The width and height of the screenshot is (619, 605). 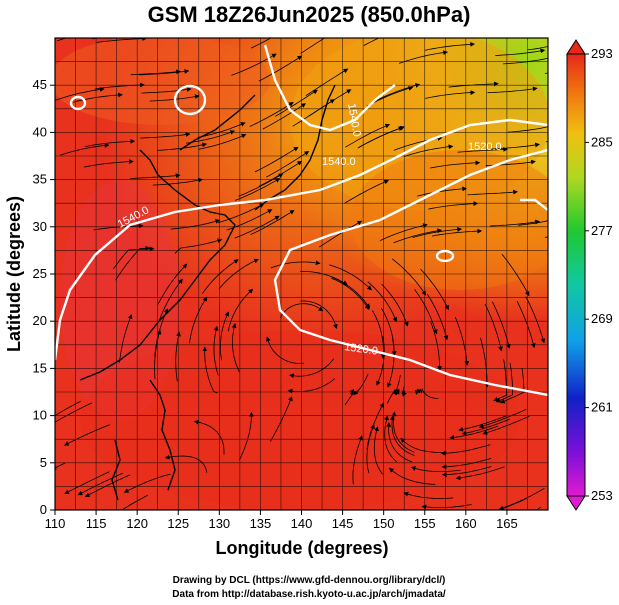 I want to click on contour-label: 1520.0, so click(x=361, y=349).